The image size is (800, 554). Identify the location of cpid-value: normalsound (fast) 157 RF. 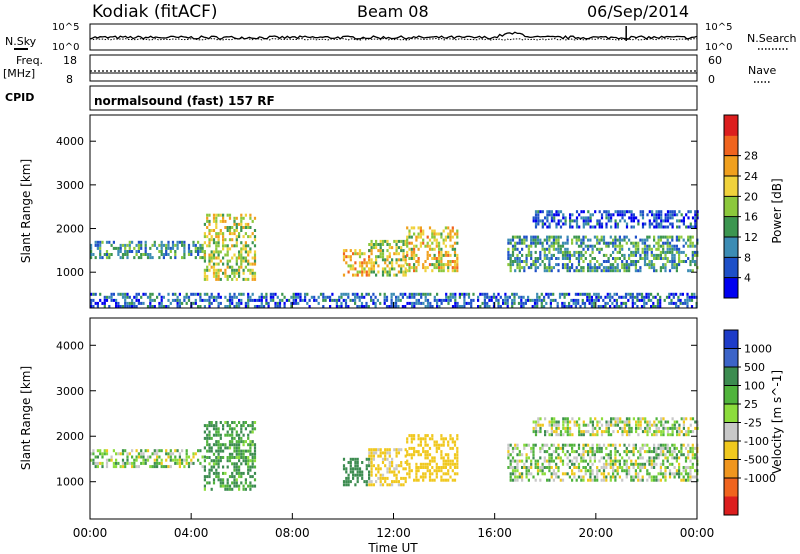
(184, 101).